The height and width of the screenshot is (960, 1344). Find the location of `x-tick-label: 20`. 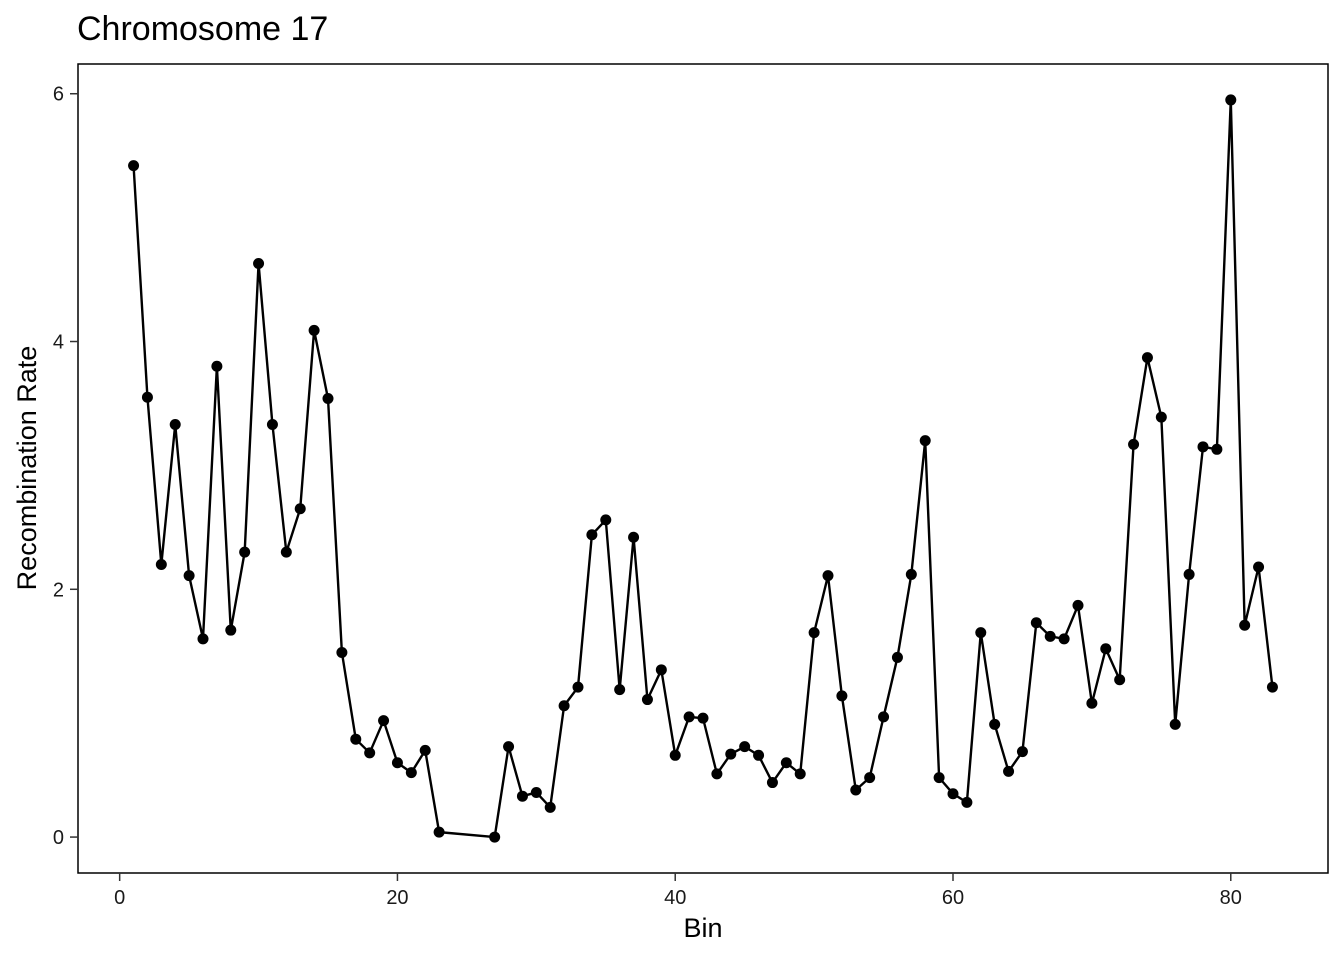

x-tick-label: 20 is located at coordinates (397, 898).